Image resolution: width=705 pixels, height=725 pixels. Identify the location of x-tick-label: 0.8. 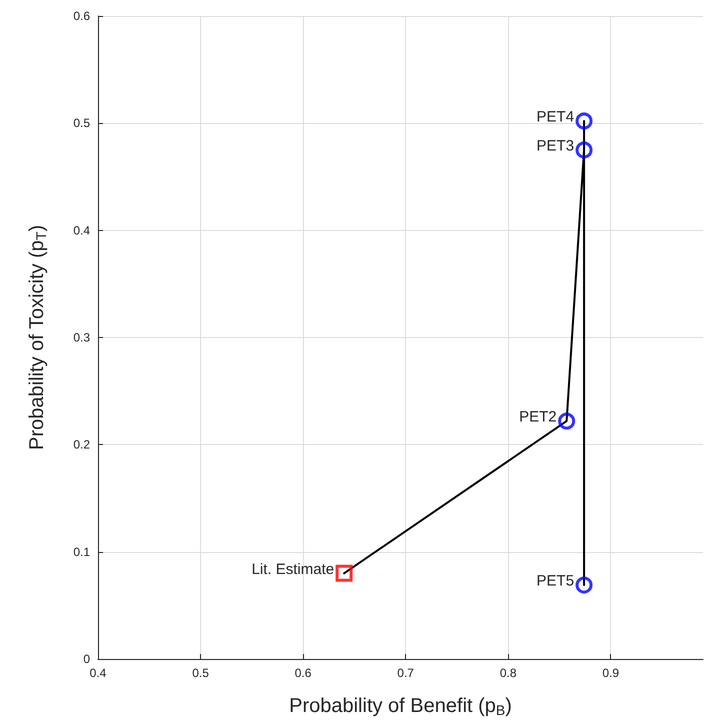
(508, 673).